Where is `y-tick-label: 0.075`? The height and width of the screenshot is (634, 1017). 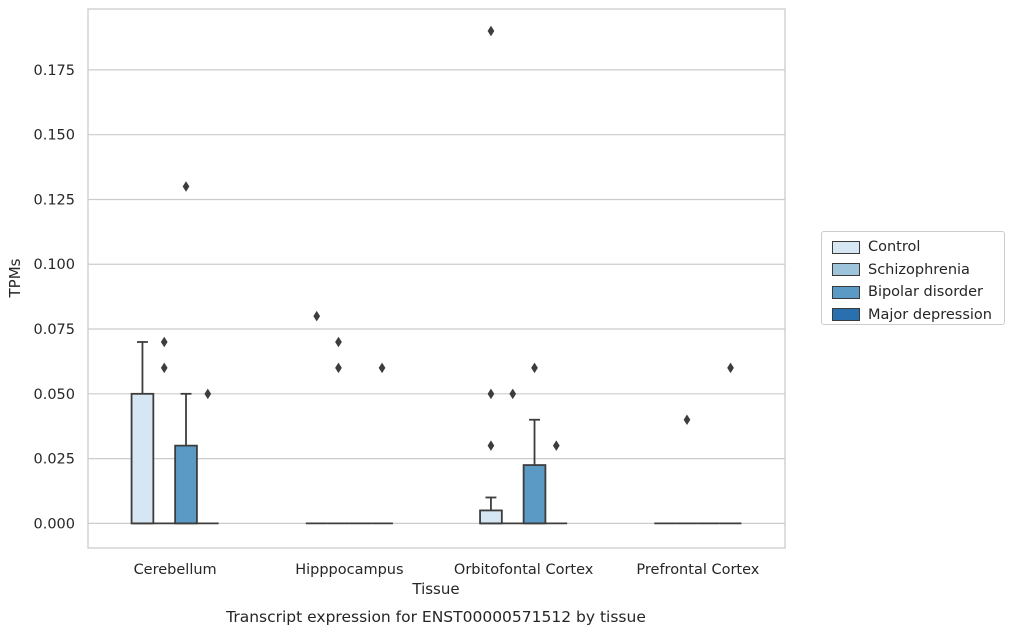
y-tick-label: 0.075 is located at coordinates (54, 330).